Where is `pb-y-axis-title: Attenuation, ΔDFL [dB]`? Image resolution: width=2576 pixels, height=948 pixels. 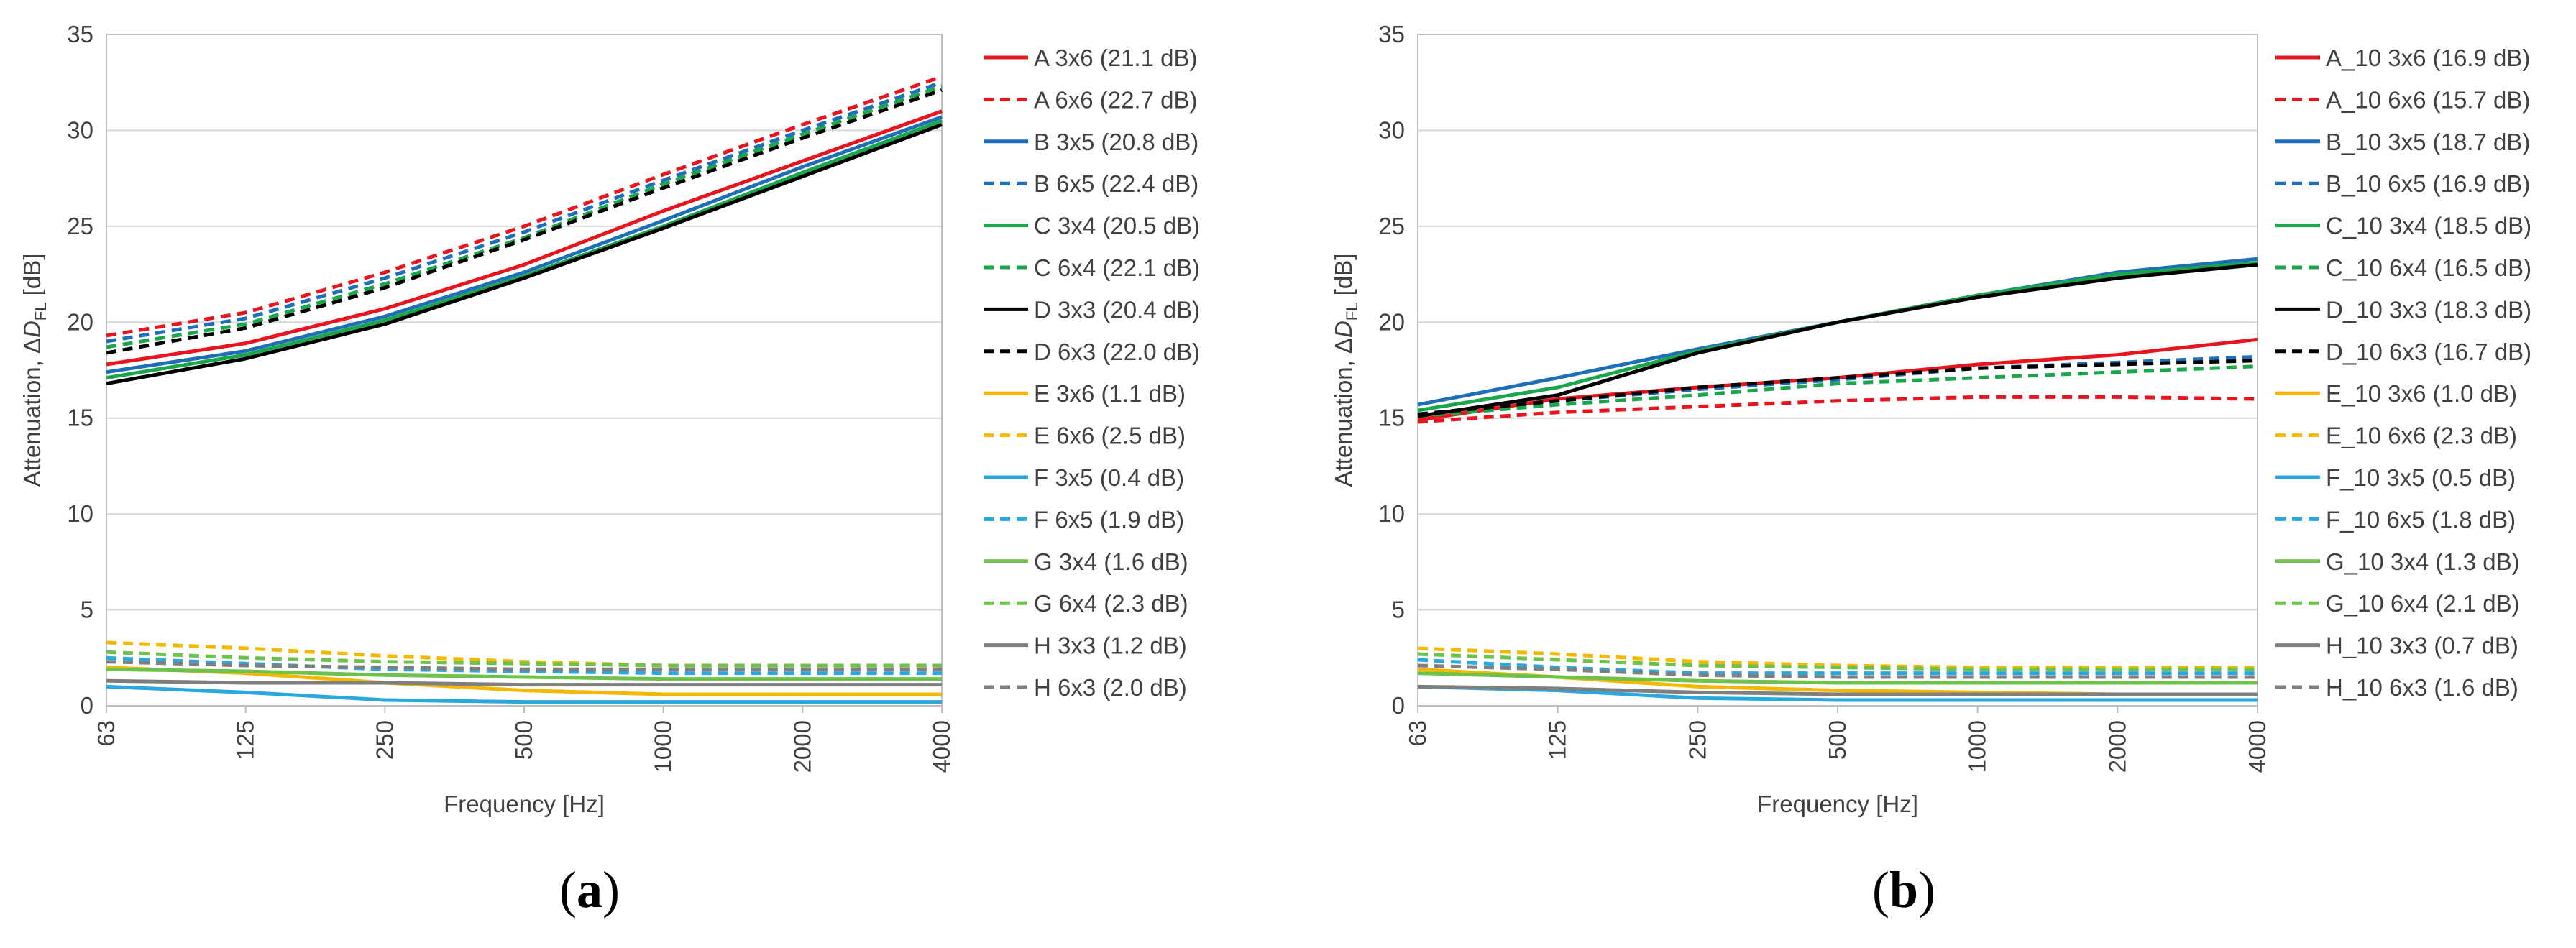
pb-y-axis-title: Attenuation, ΔDFL [dB] is located at coordinates (1345, 370).